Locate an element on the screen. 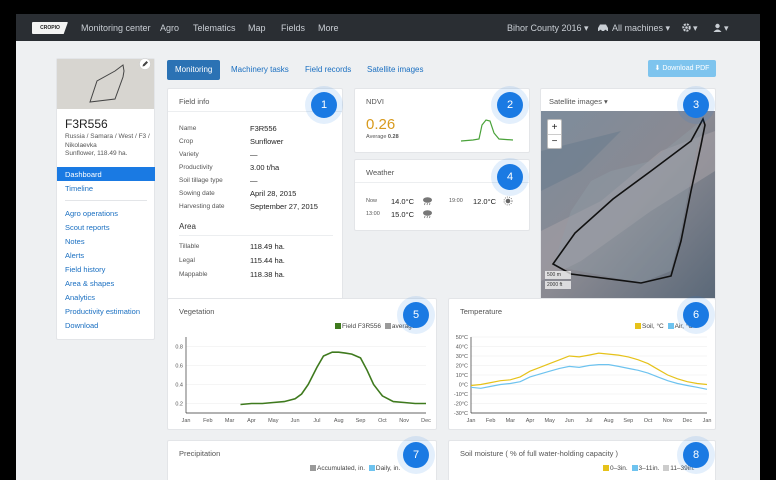 This screenshot has width=776, height=480. download-pdf-button: ⬇ Download PDF is located at coordinates (682, 68).